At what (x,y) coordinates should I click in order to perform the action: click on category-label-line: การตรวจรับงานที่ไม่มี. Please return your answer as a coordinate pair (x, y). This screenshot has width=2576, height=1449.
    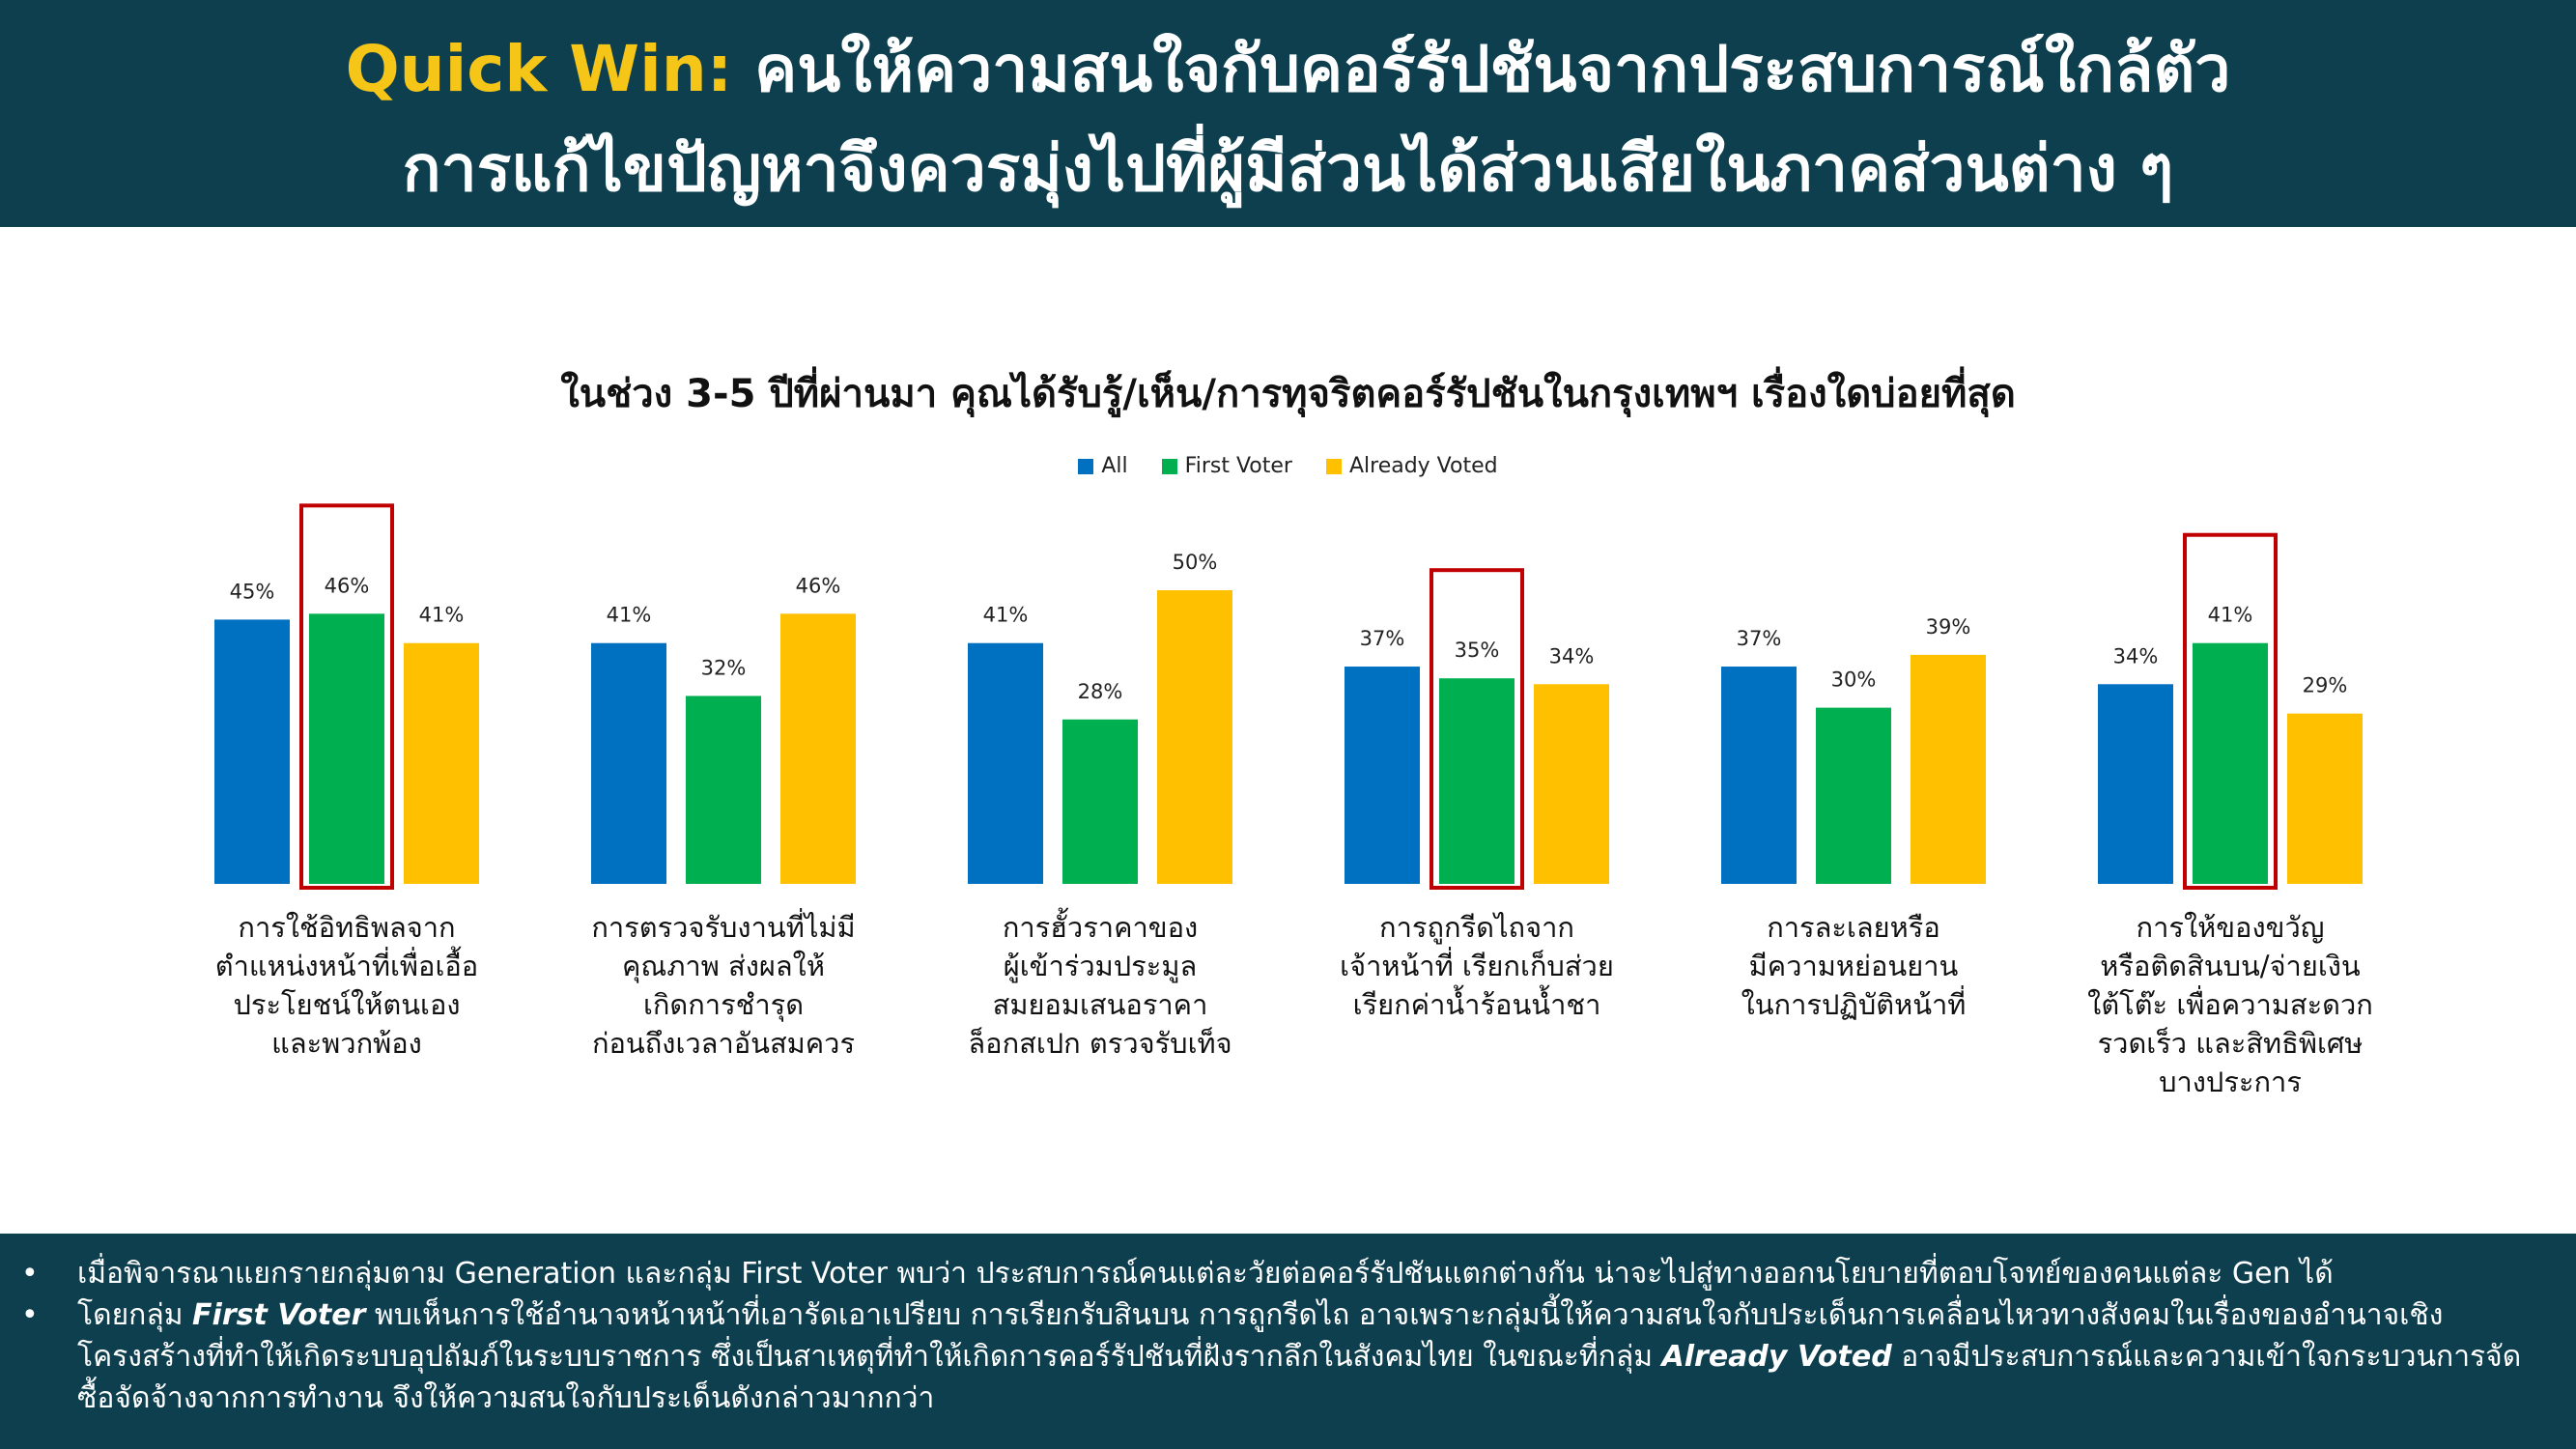
    Looking at the image, I should click on (723, 927).